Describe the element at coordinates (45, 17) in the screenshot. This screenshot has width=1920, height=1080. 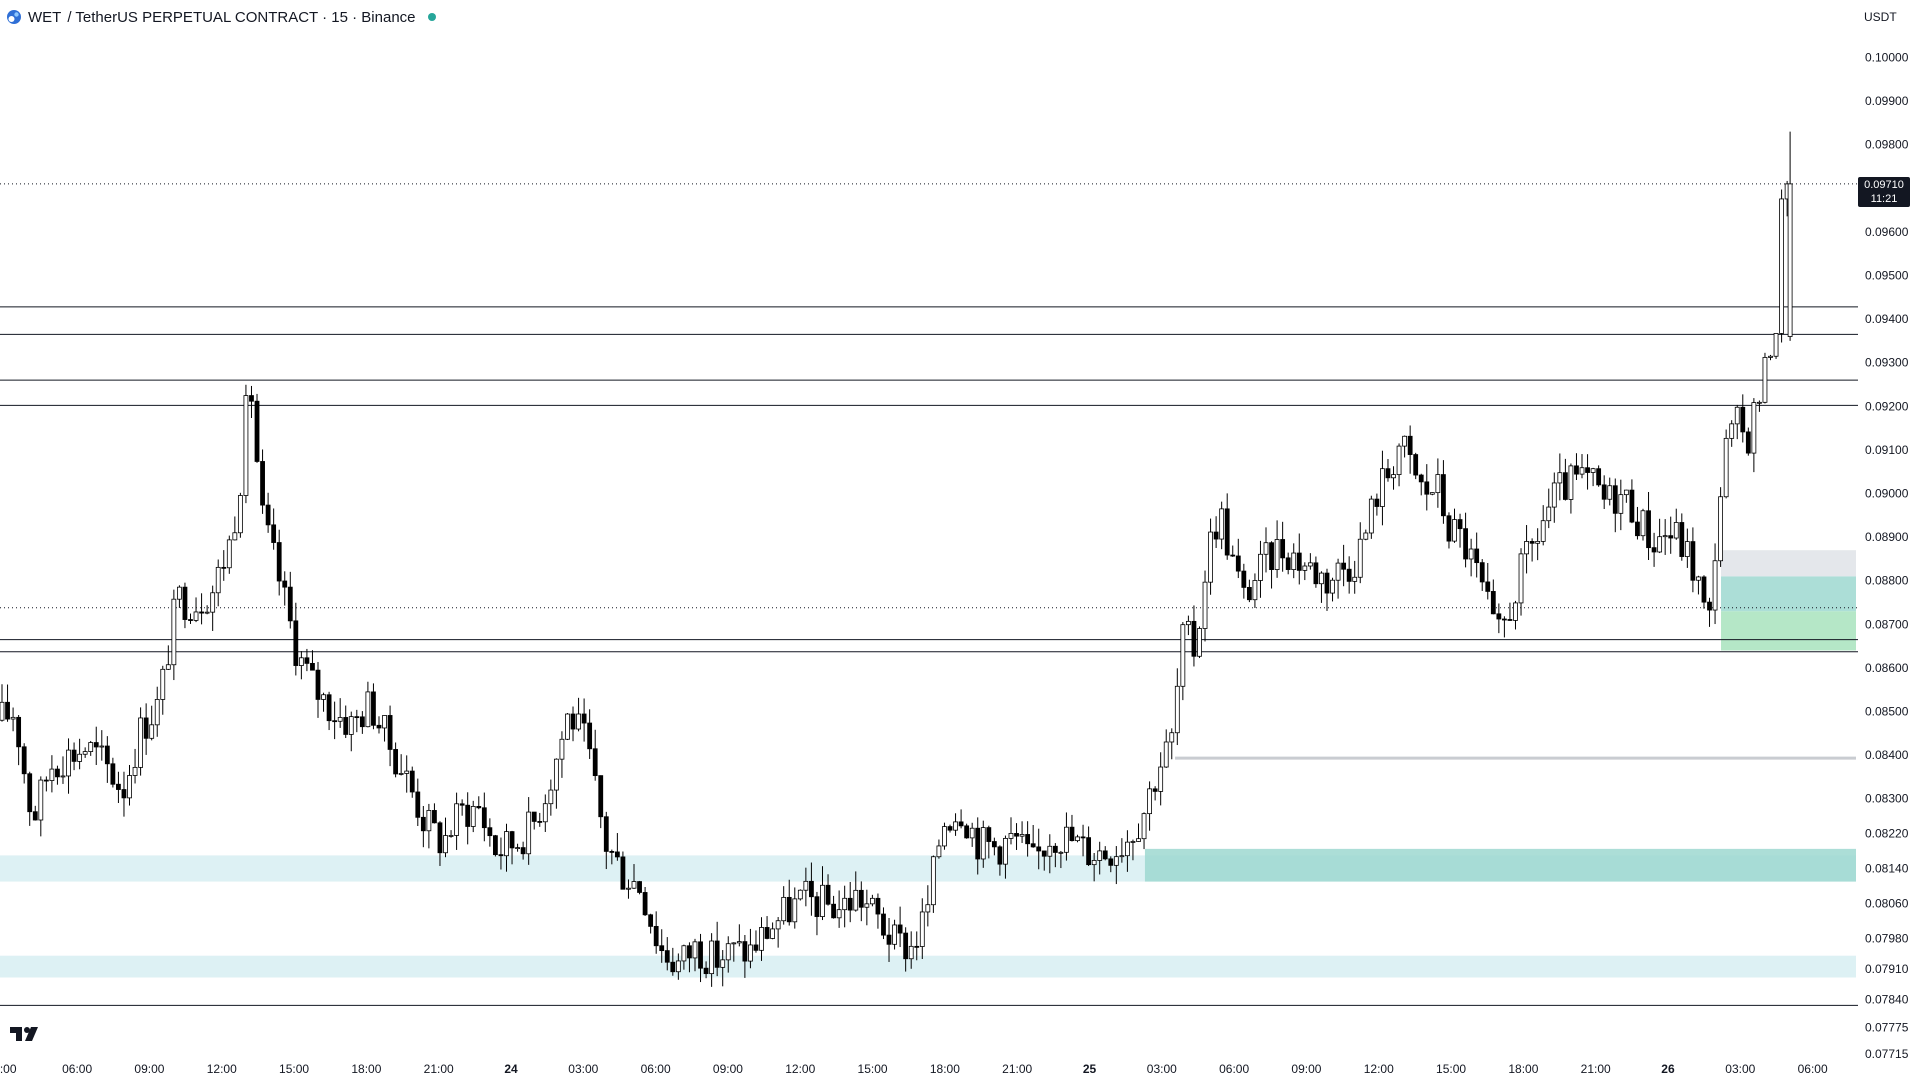
I see `symbol-name: WET` at that location.